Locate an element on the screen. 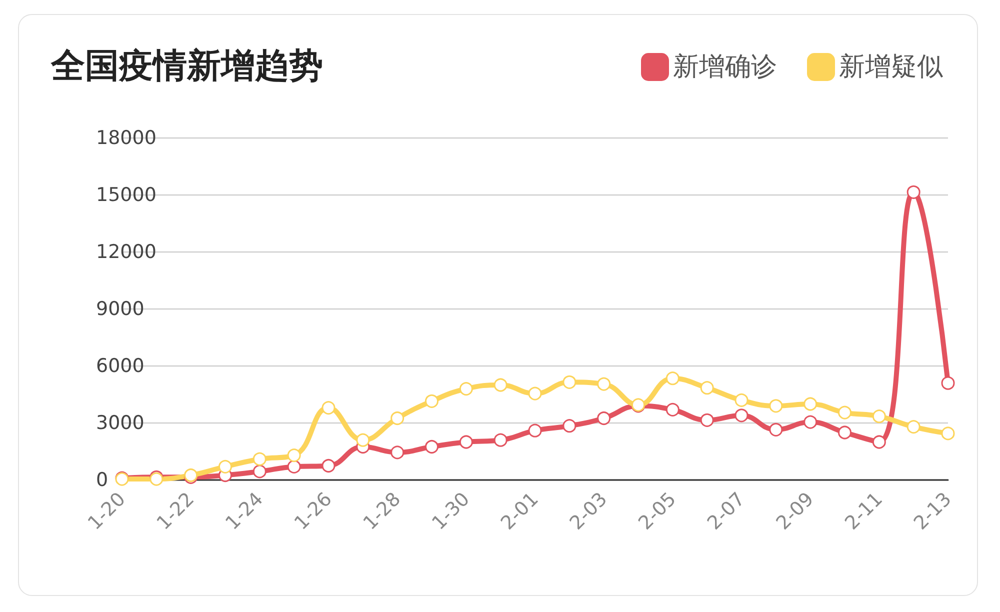  y-tick-label: 12000 is located at coordinates (126, 252).